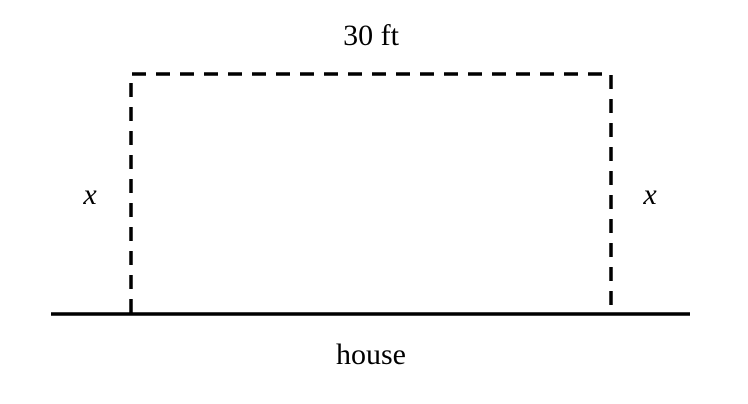  What do you see at coordinates (649, 194) in the screenshot?
I see `right-side-label: x` at bounding box center [649, 194].